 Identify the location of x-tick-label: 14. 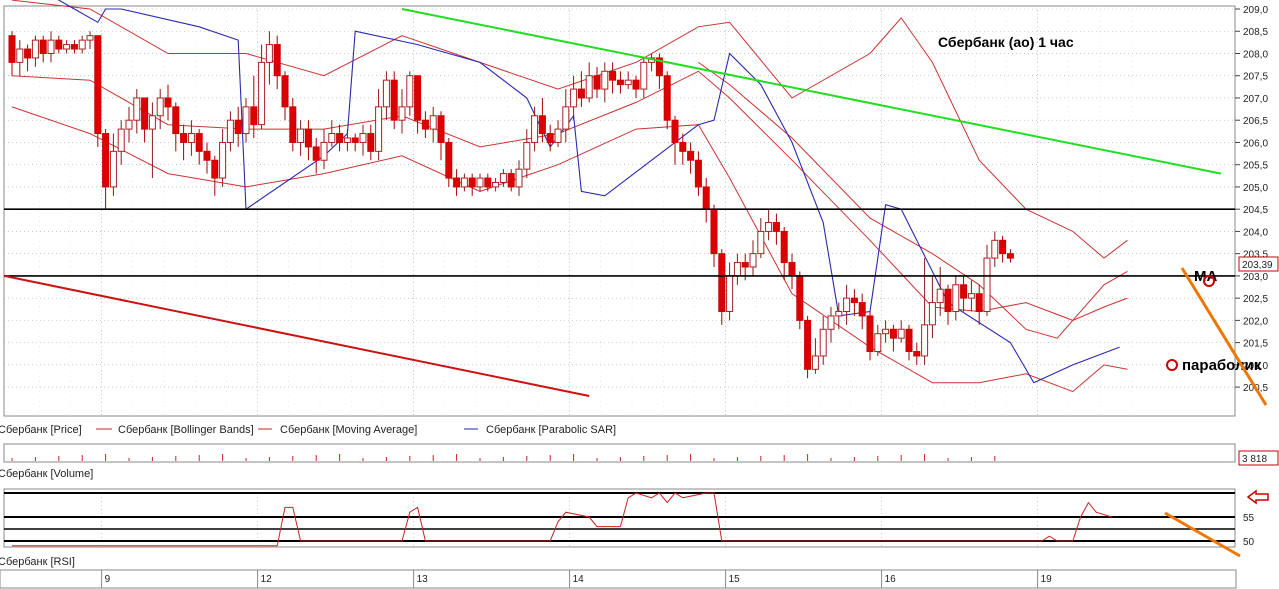
(579, 579).